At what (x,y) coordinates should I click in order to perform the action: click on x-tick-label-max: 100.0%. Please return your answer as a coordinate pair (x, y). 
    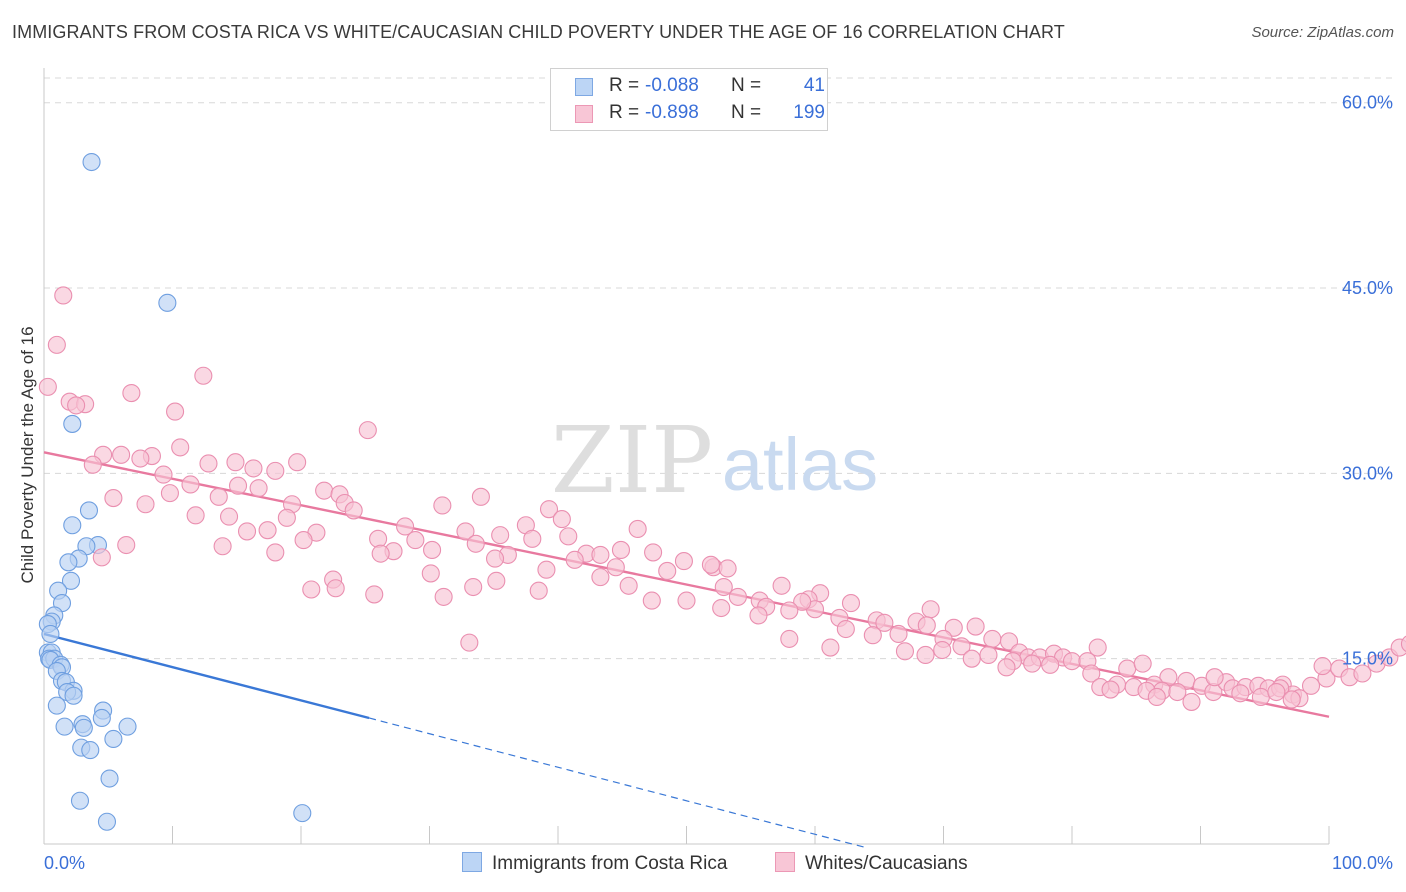
    Looking at the image, I should click on (1362, 863).